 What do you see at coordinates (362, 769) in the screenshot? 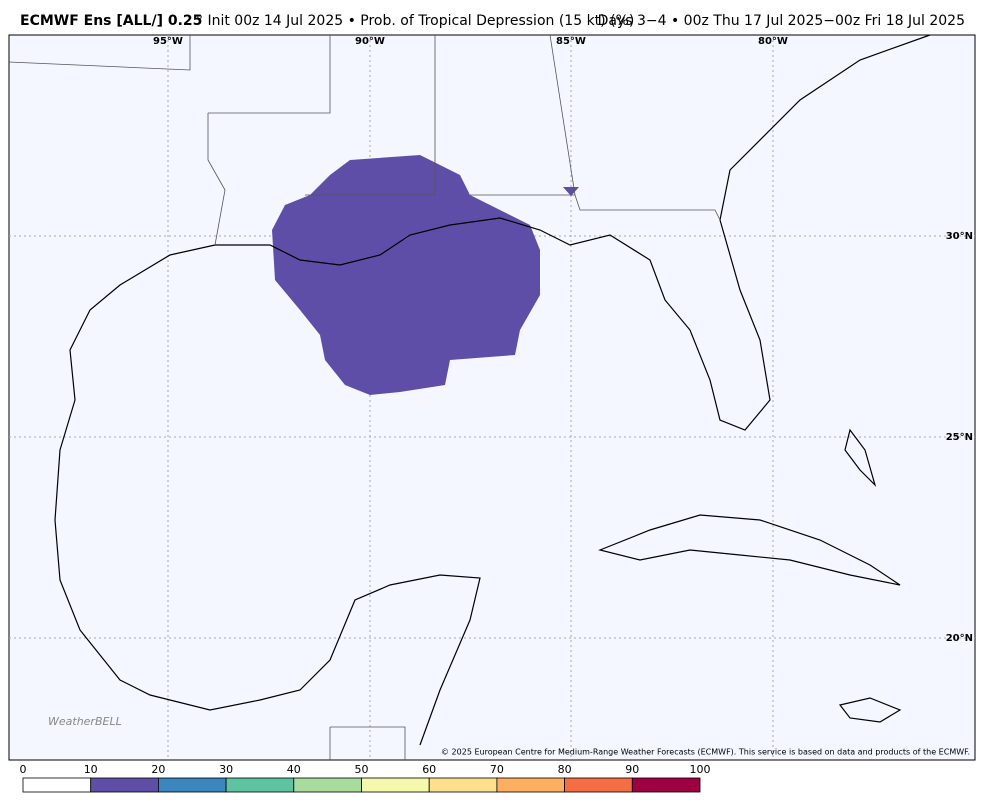
I see `colorbar-tick-label: 50` at bounding box center [362, 769].